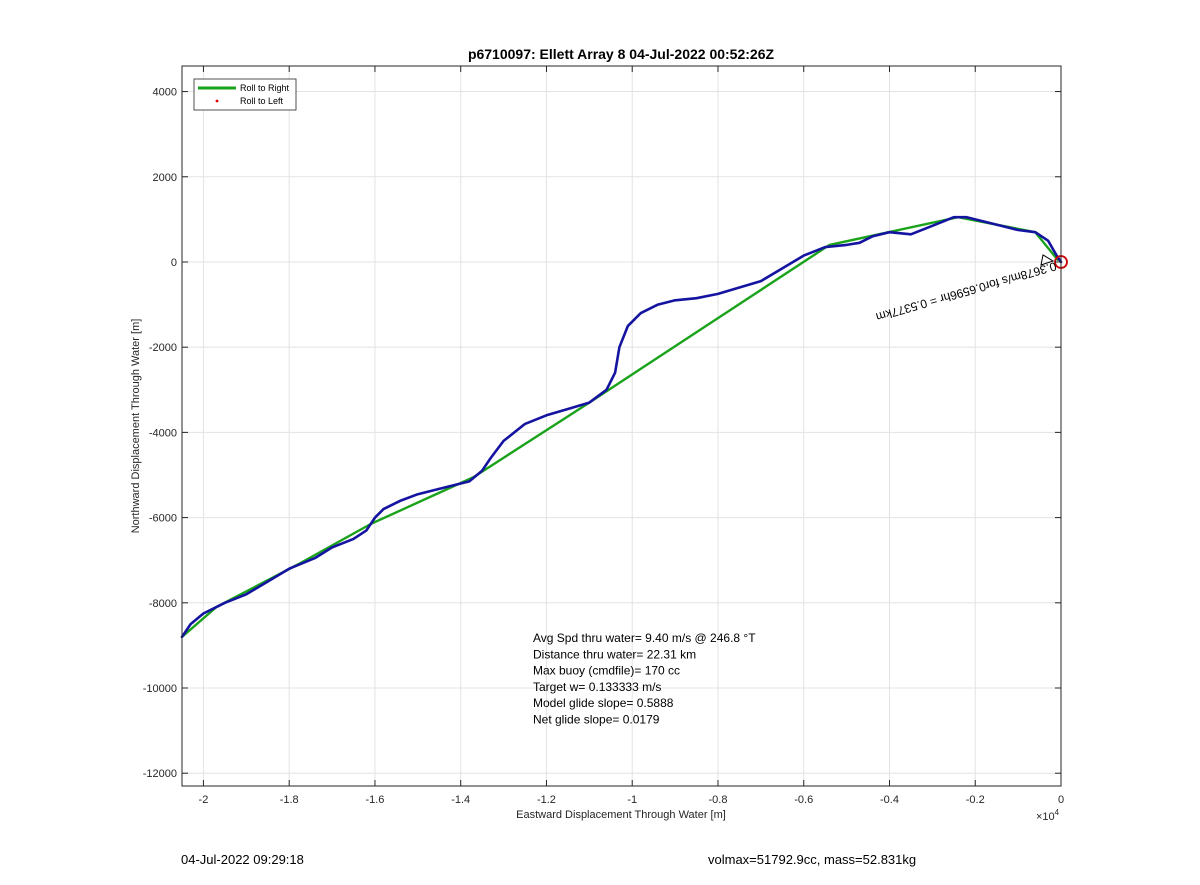 This screenshot has height=885, width=1200. Describe the element at coordinates (975, 800) in the screenshot. I see `x-tick-label: -0.2` at that location.